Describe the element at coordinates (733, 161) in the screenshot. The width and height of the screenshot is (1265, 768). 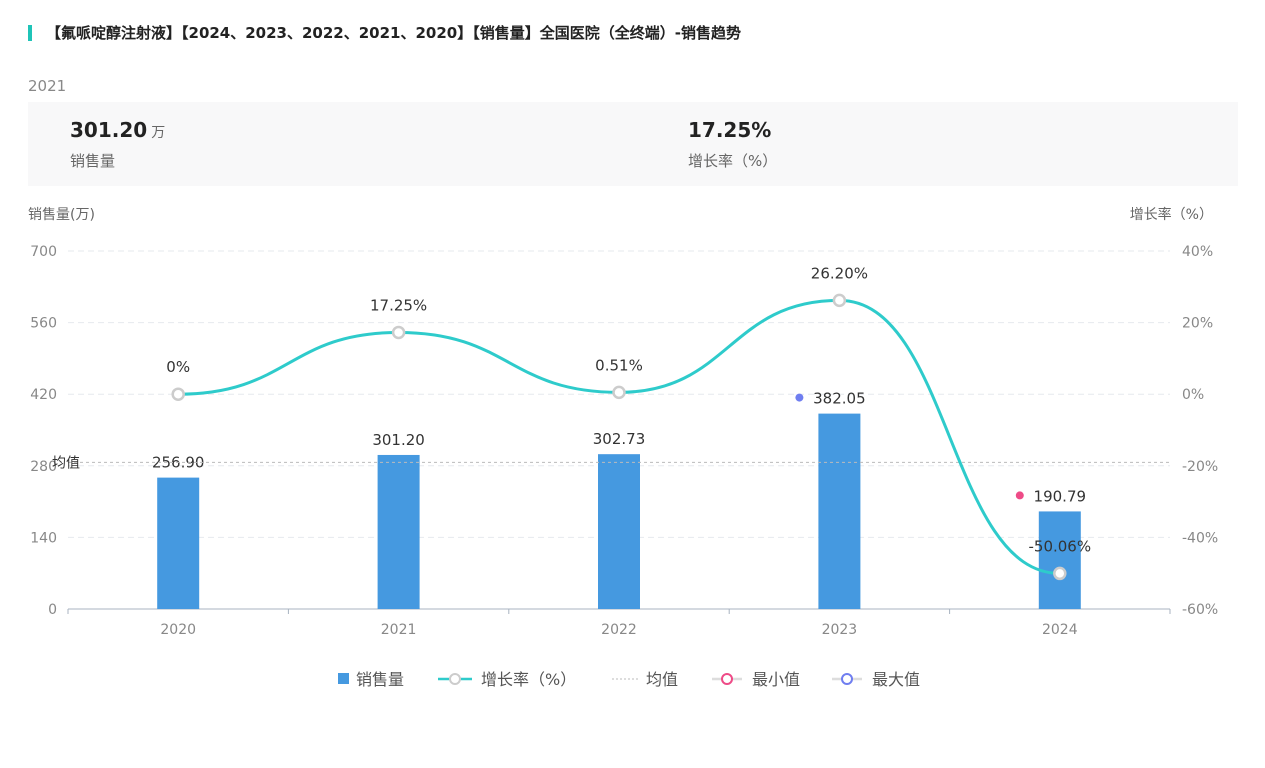
I see `growth-label: 增长率（%）` at that location.